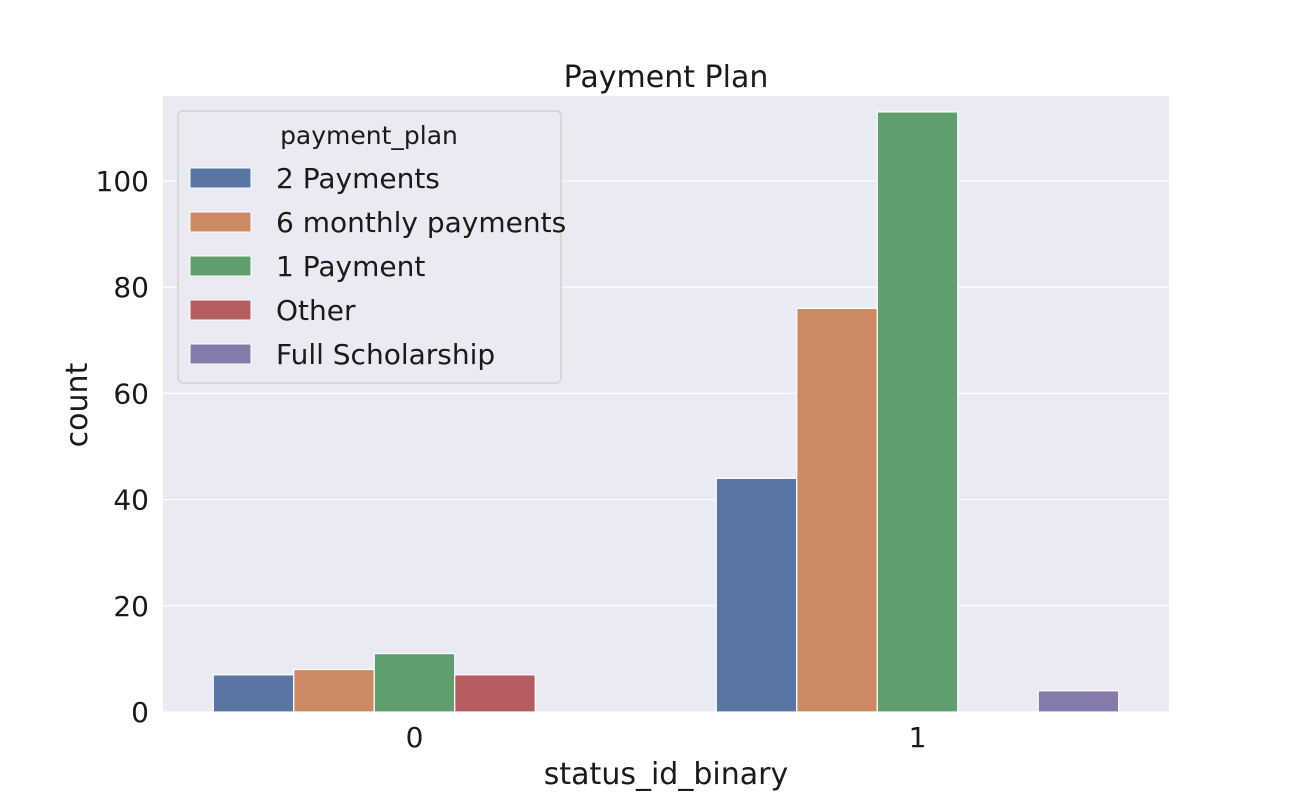 This screenshot has width=1300, height=800. What do you see at coordinates (220, 222) in the screenshot?
I see `legend-swatch-6-monthly-payments` at bounding box center [220, 222].